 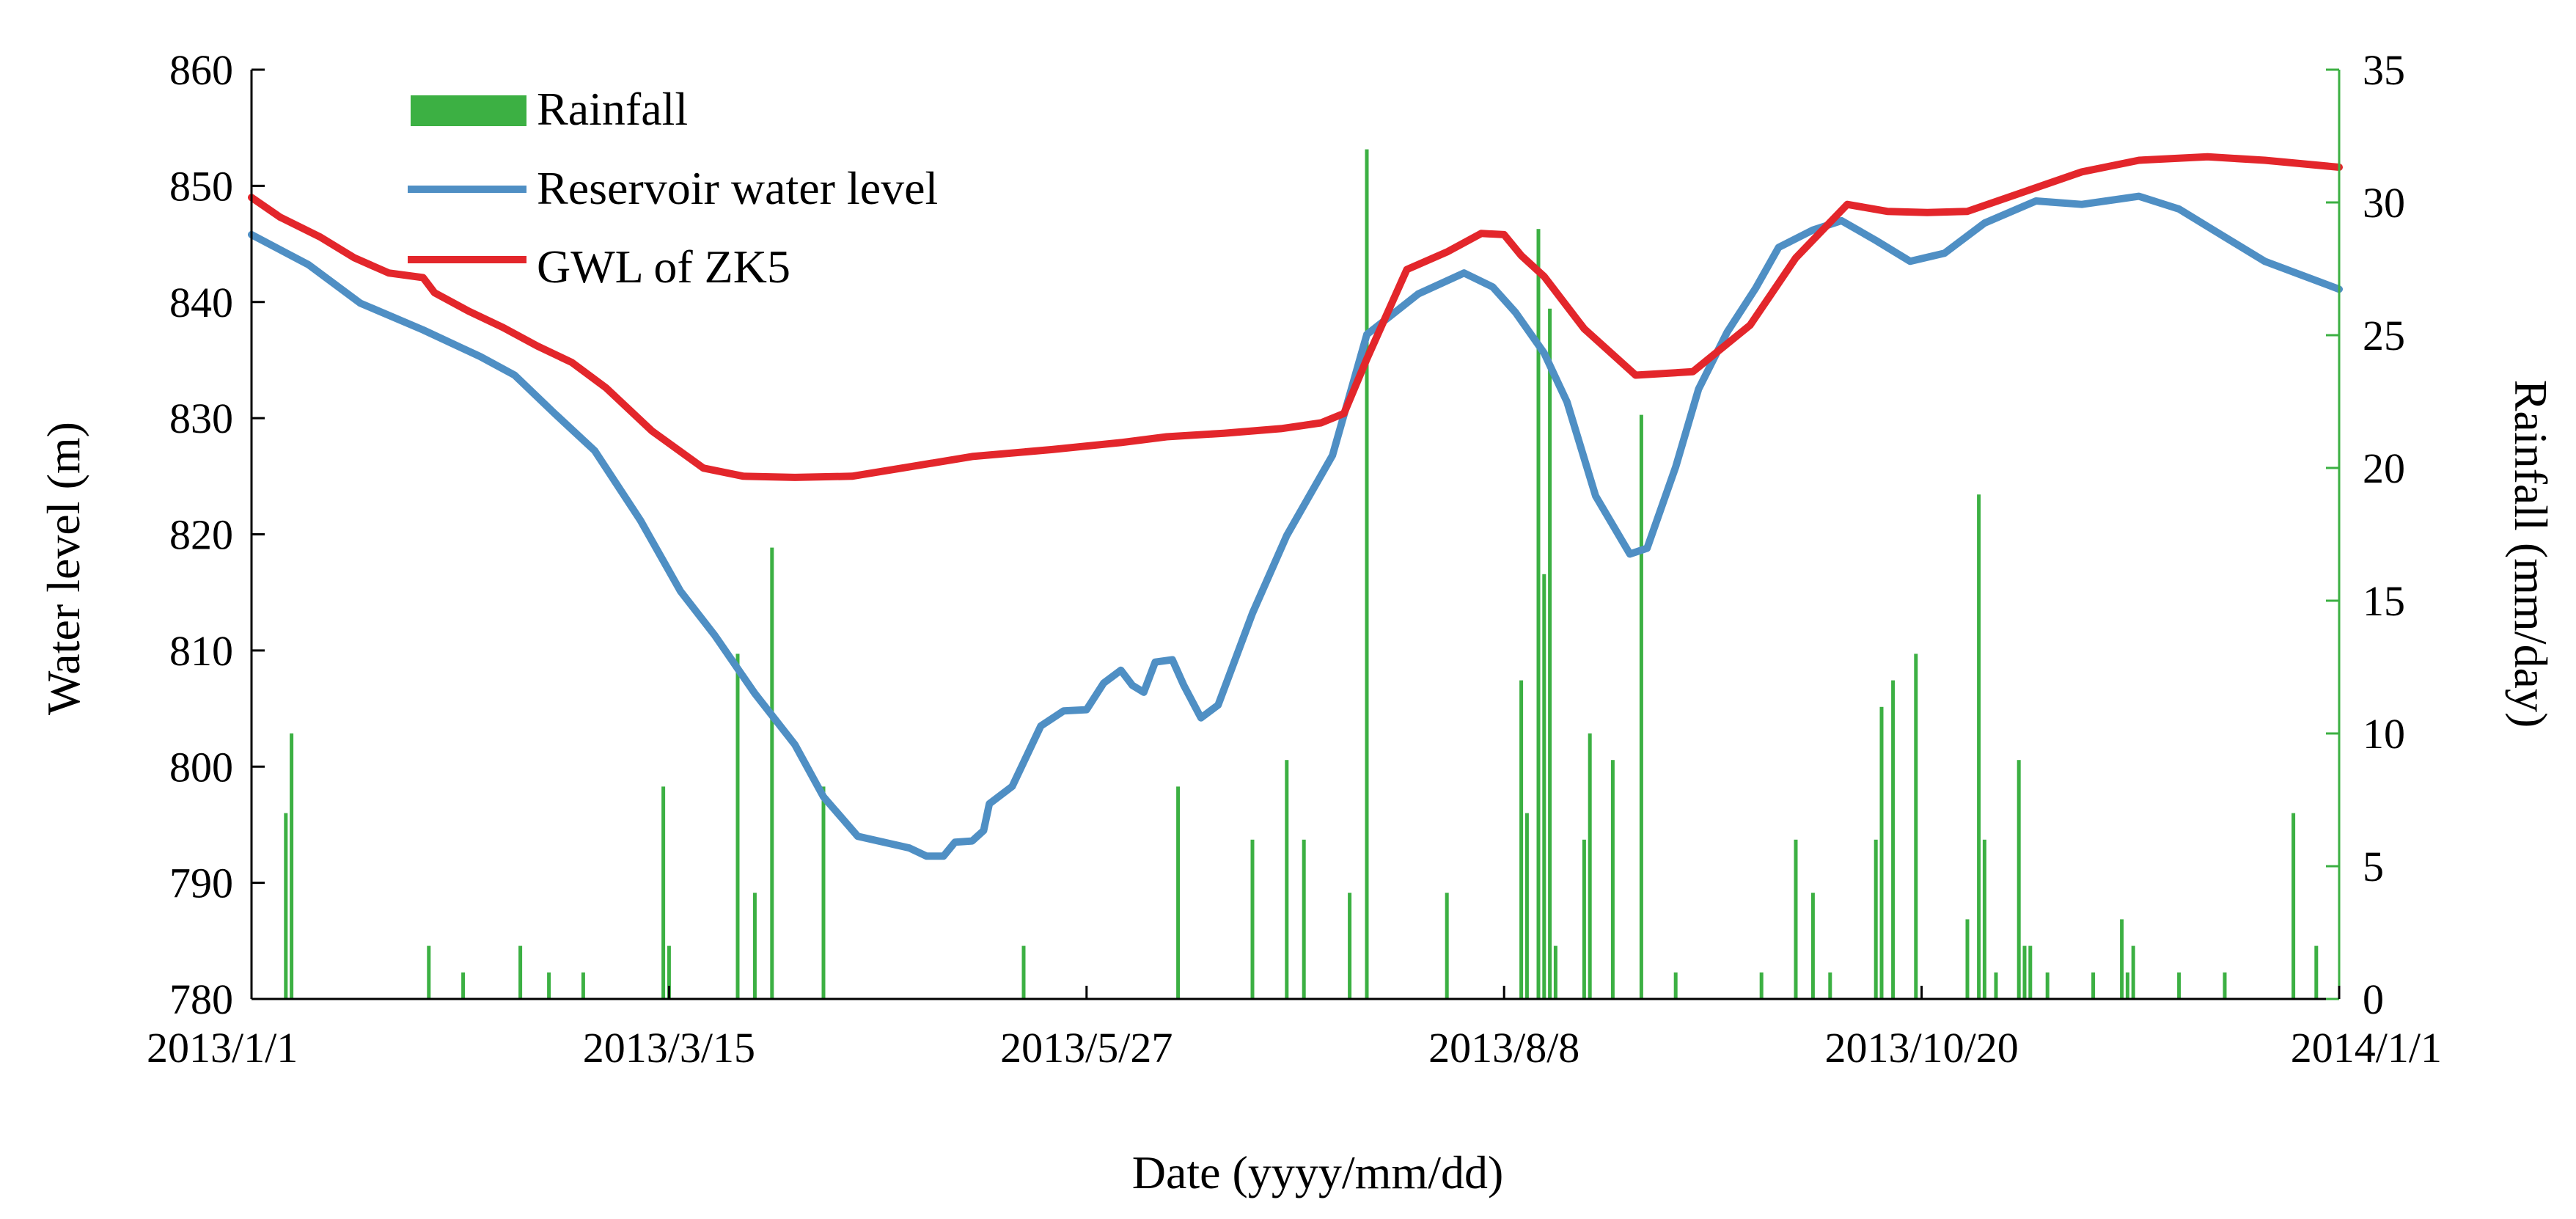 I want to click on y-right-tick-label: 25, so click(x=2384, y=336).